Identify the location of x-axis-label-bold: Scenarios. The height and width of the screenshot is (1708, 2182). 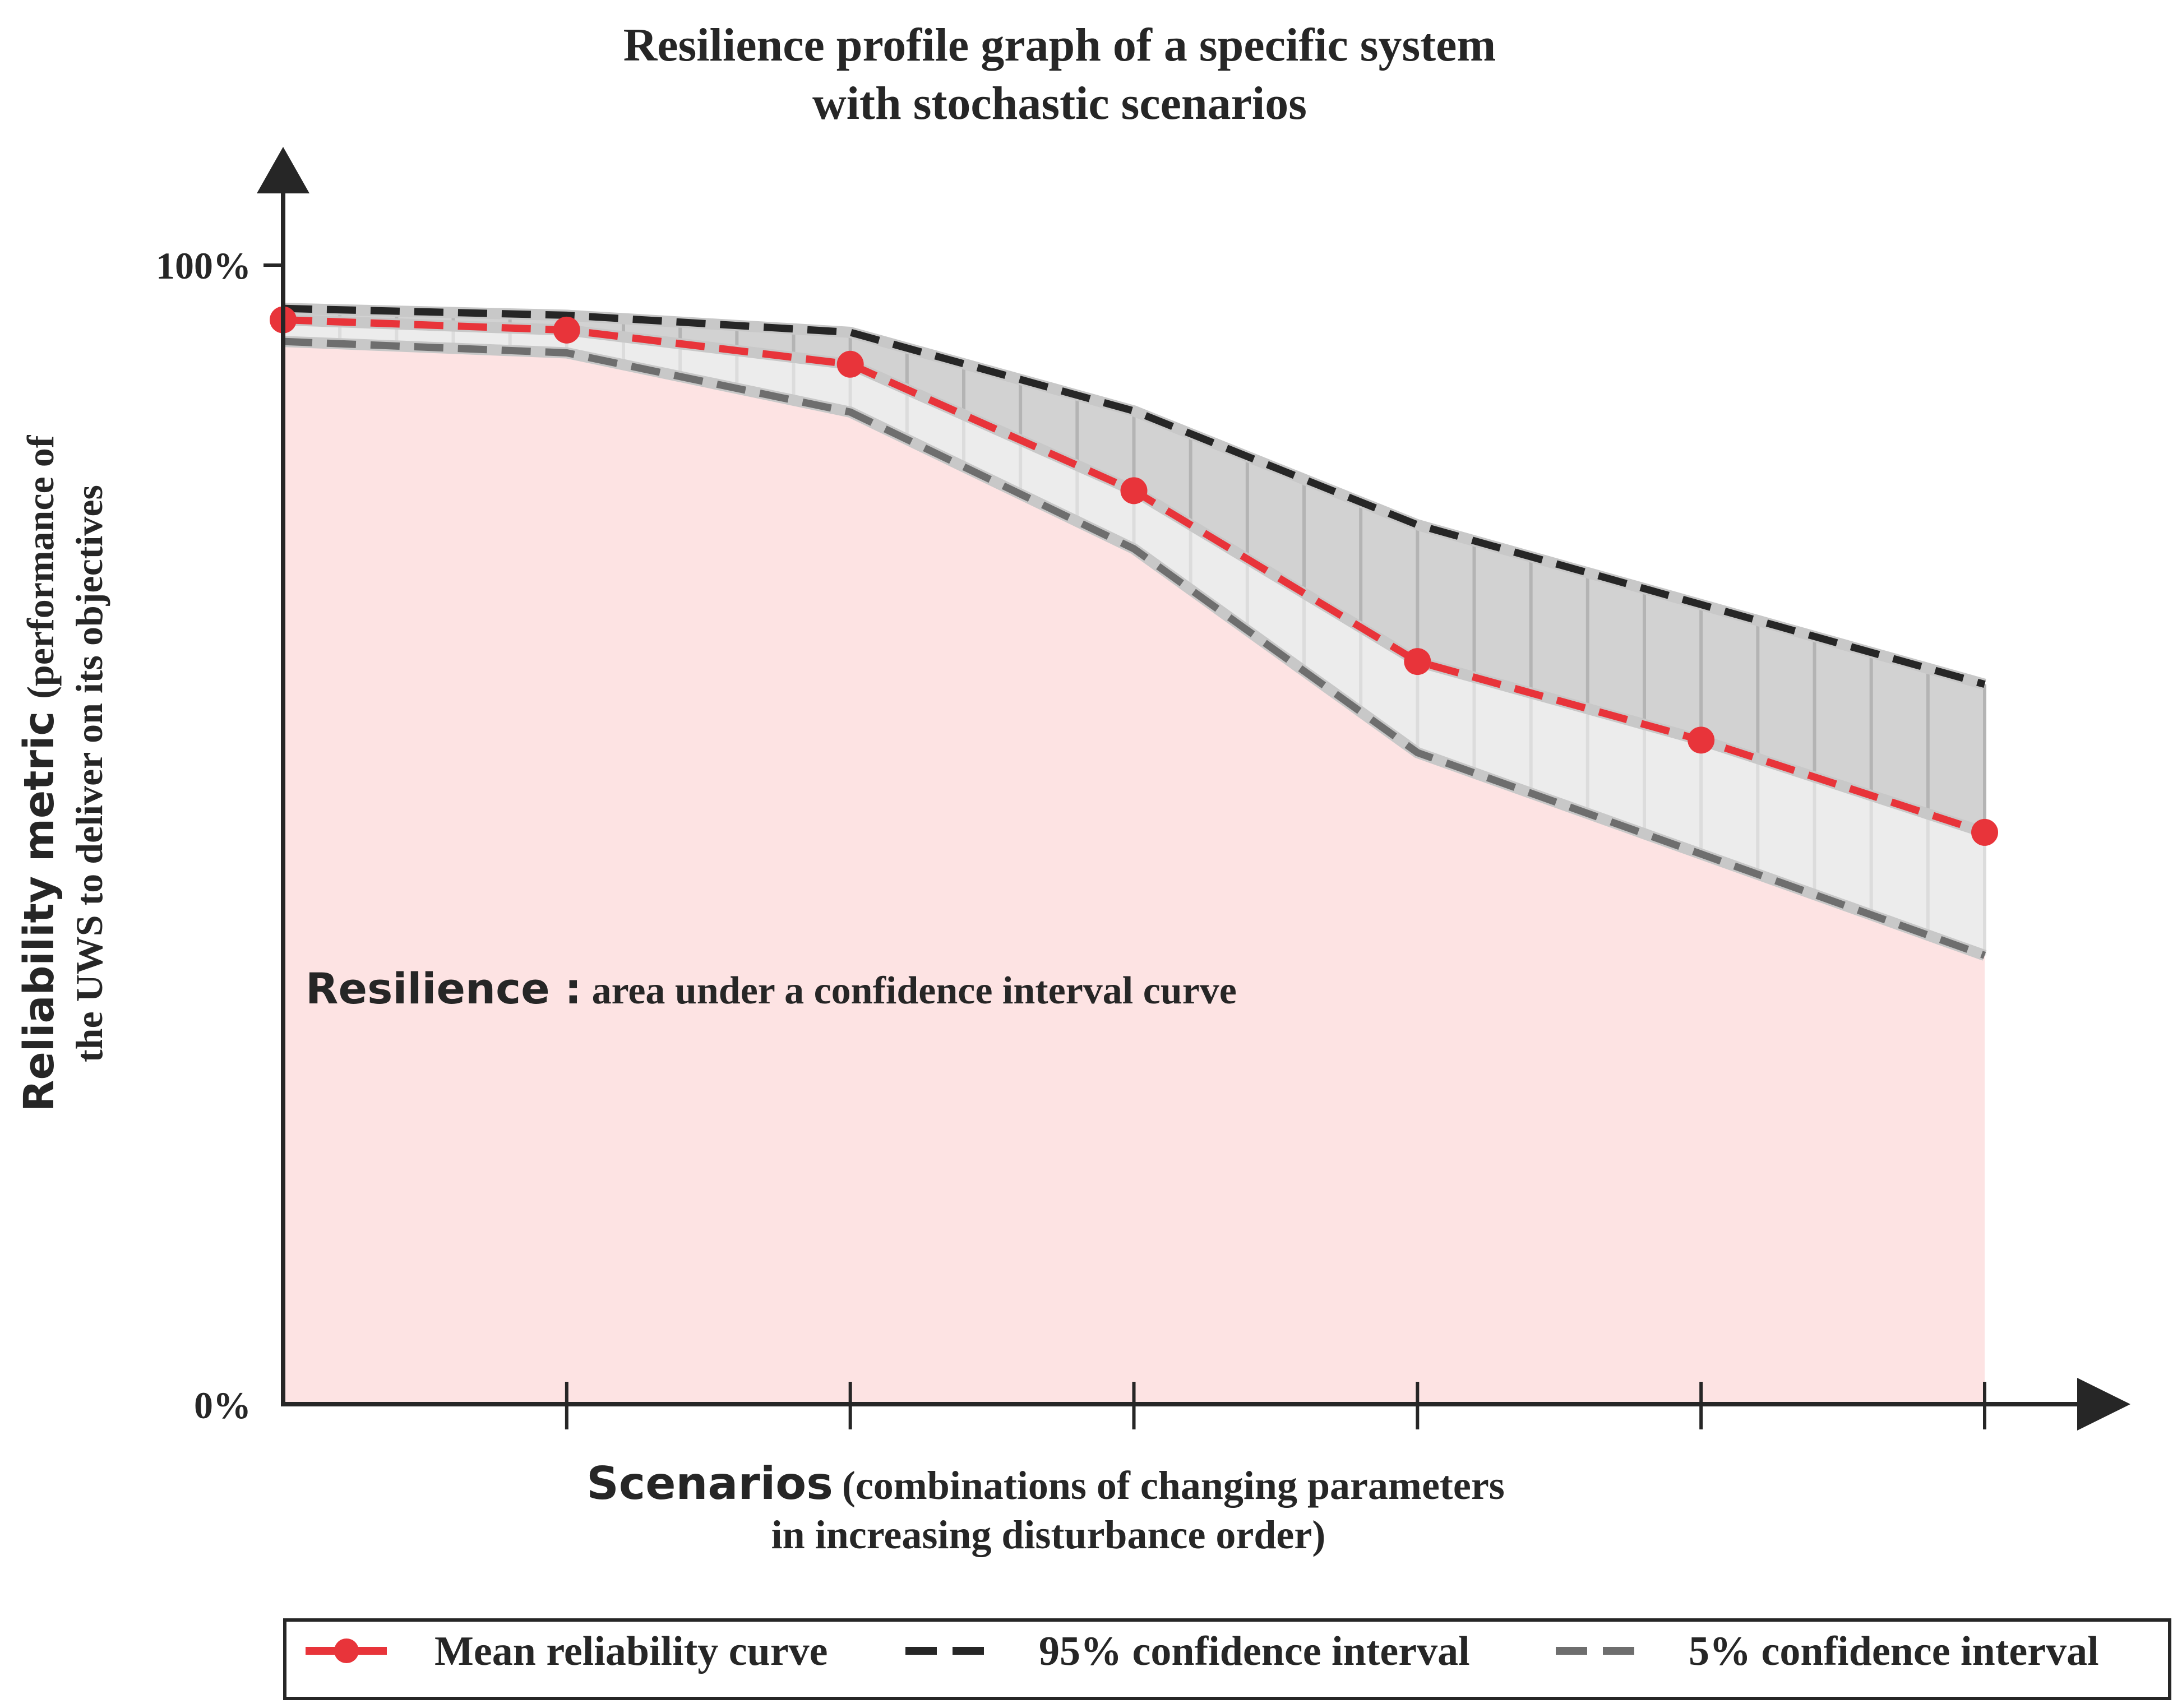
(709, 1483).